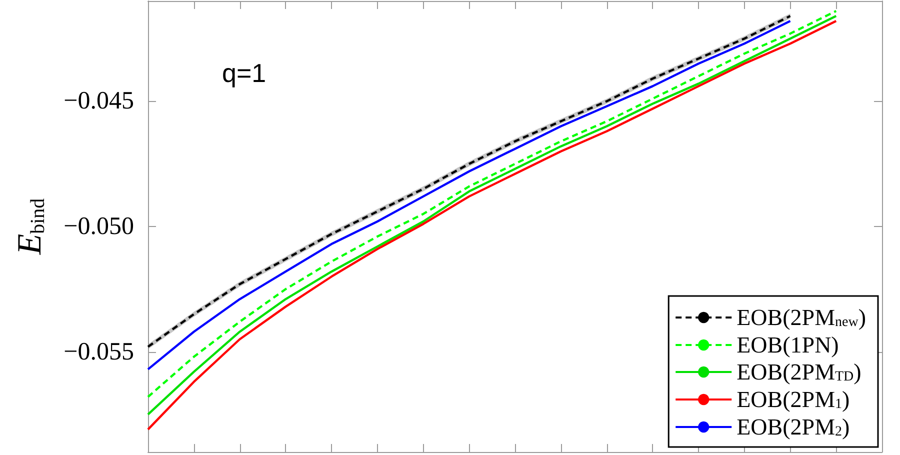 This screenshot has width=900, height=455. Describe the element at coordinates (793, 399) in the screenshot. I see `legend-label: EOB(2PM1)` at that location.